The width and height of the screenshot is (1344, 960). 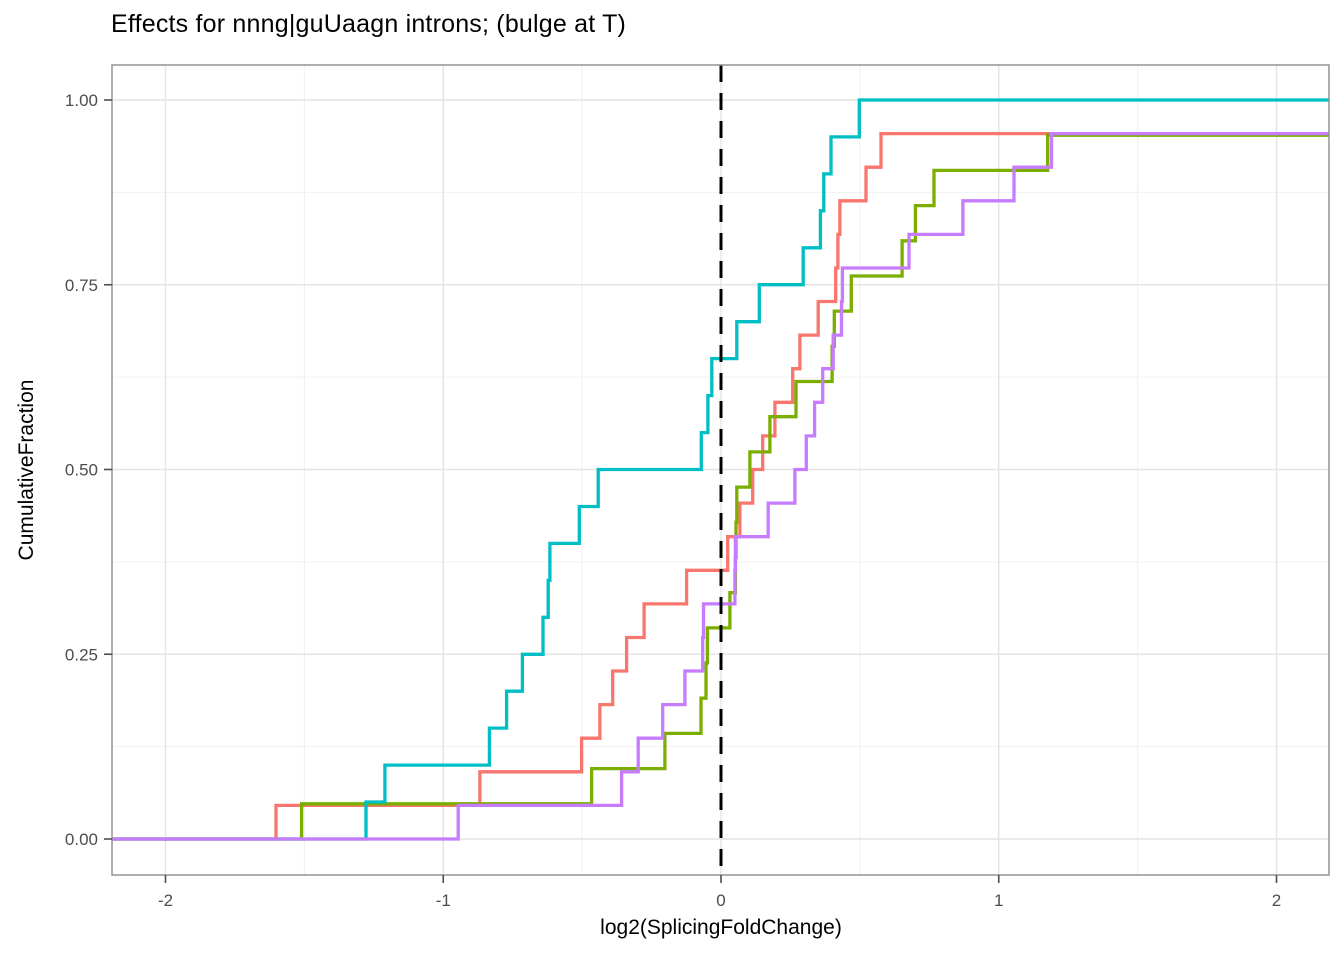 I want to click on y-tick-label: 0.00, so click(x=81, y=839).